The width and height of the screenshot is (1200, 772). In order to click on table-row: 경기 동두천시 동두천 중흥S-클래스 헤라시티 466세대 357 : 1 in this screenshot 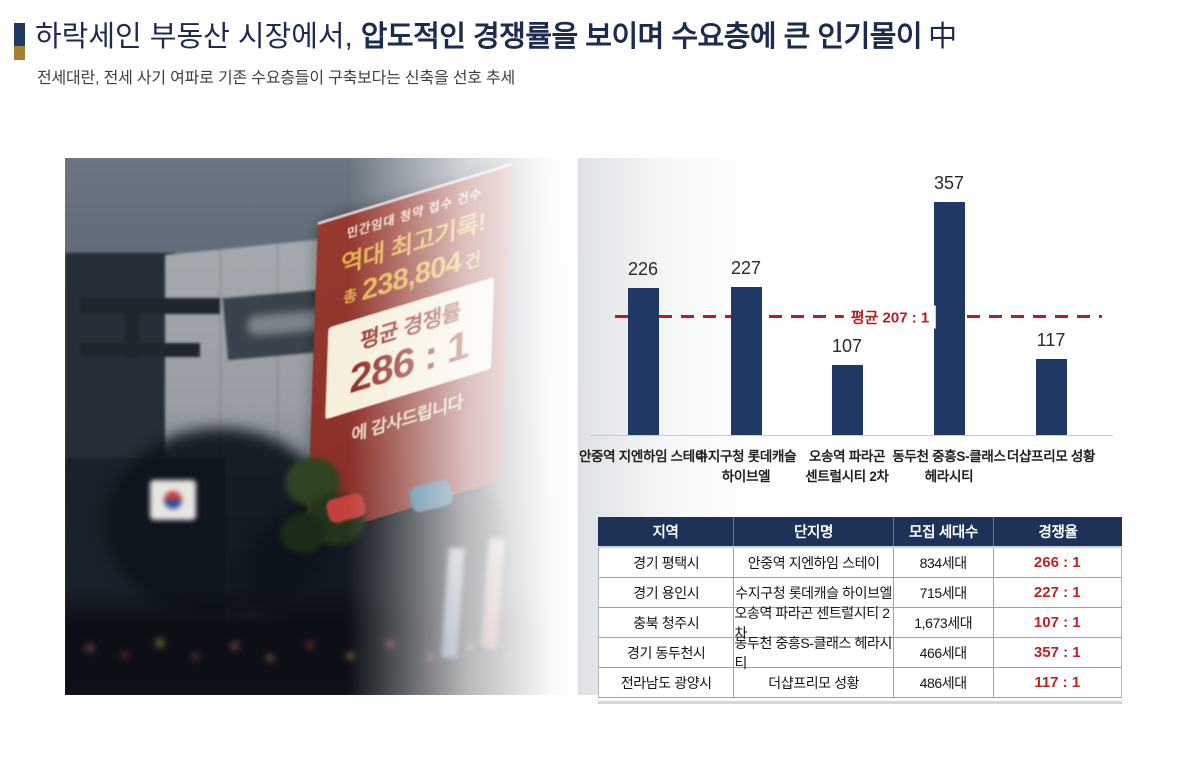, I will do `click(860, 652)`.